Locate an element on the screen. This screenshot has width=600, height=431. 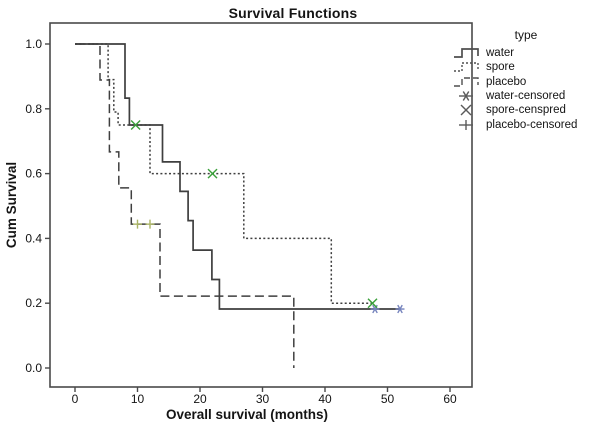
y-axis-tick-label: 1.0 is located at coordinates (33, 44).